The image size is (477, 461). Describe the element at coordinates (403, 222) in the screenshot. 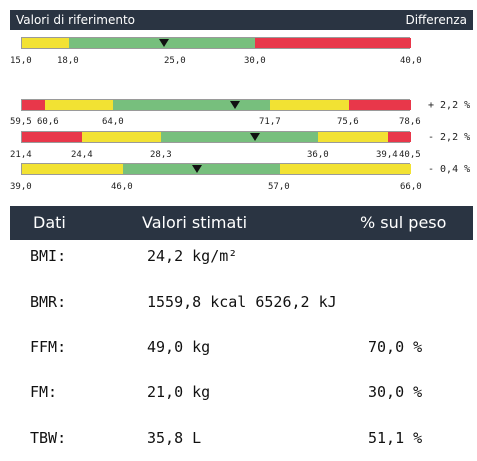

I see `column-header-percent-weight: % sul peso` at that location.